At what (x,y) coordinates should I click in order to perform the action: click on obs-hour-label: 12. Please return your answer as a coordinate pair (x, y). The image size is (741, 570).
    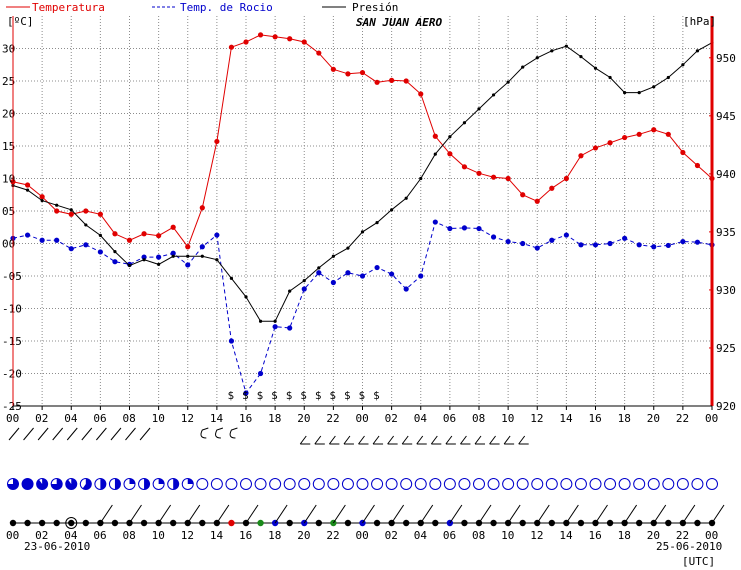
    Looking at the image, I should click on (187, 535).